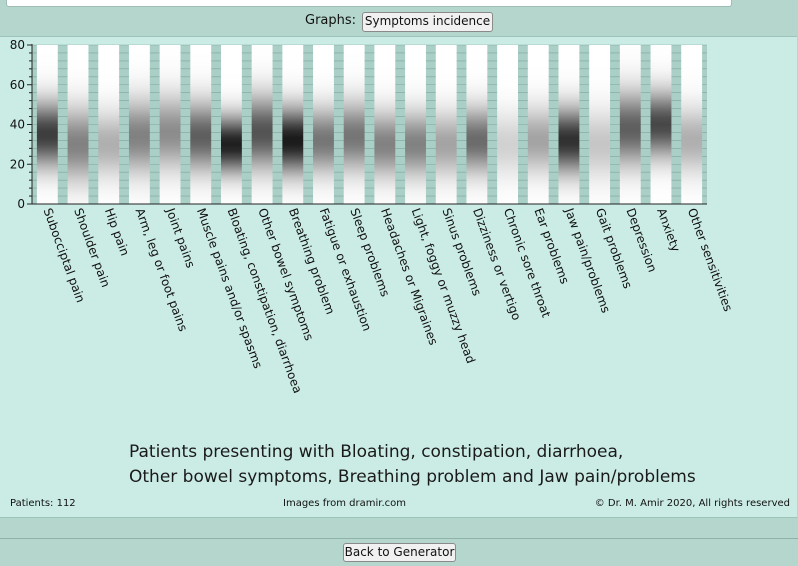 Image resolution: width=798 pixels, height=566 pixels. What do you see at coordinates (409, 276) in the screenshot?
I see `x-category-label: Headaches or Migraines` at bounding box center [409, 276].